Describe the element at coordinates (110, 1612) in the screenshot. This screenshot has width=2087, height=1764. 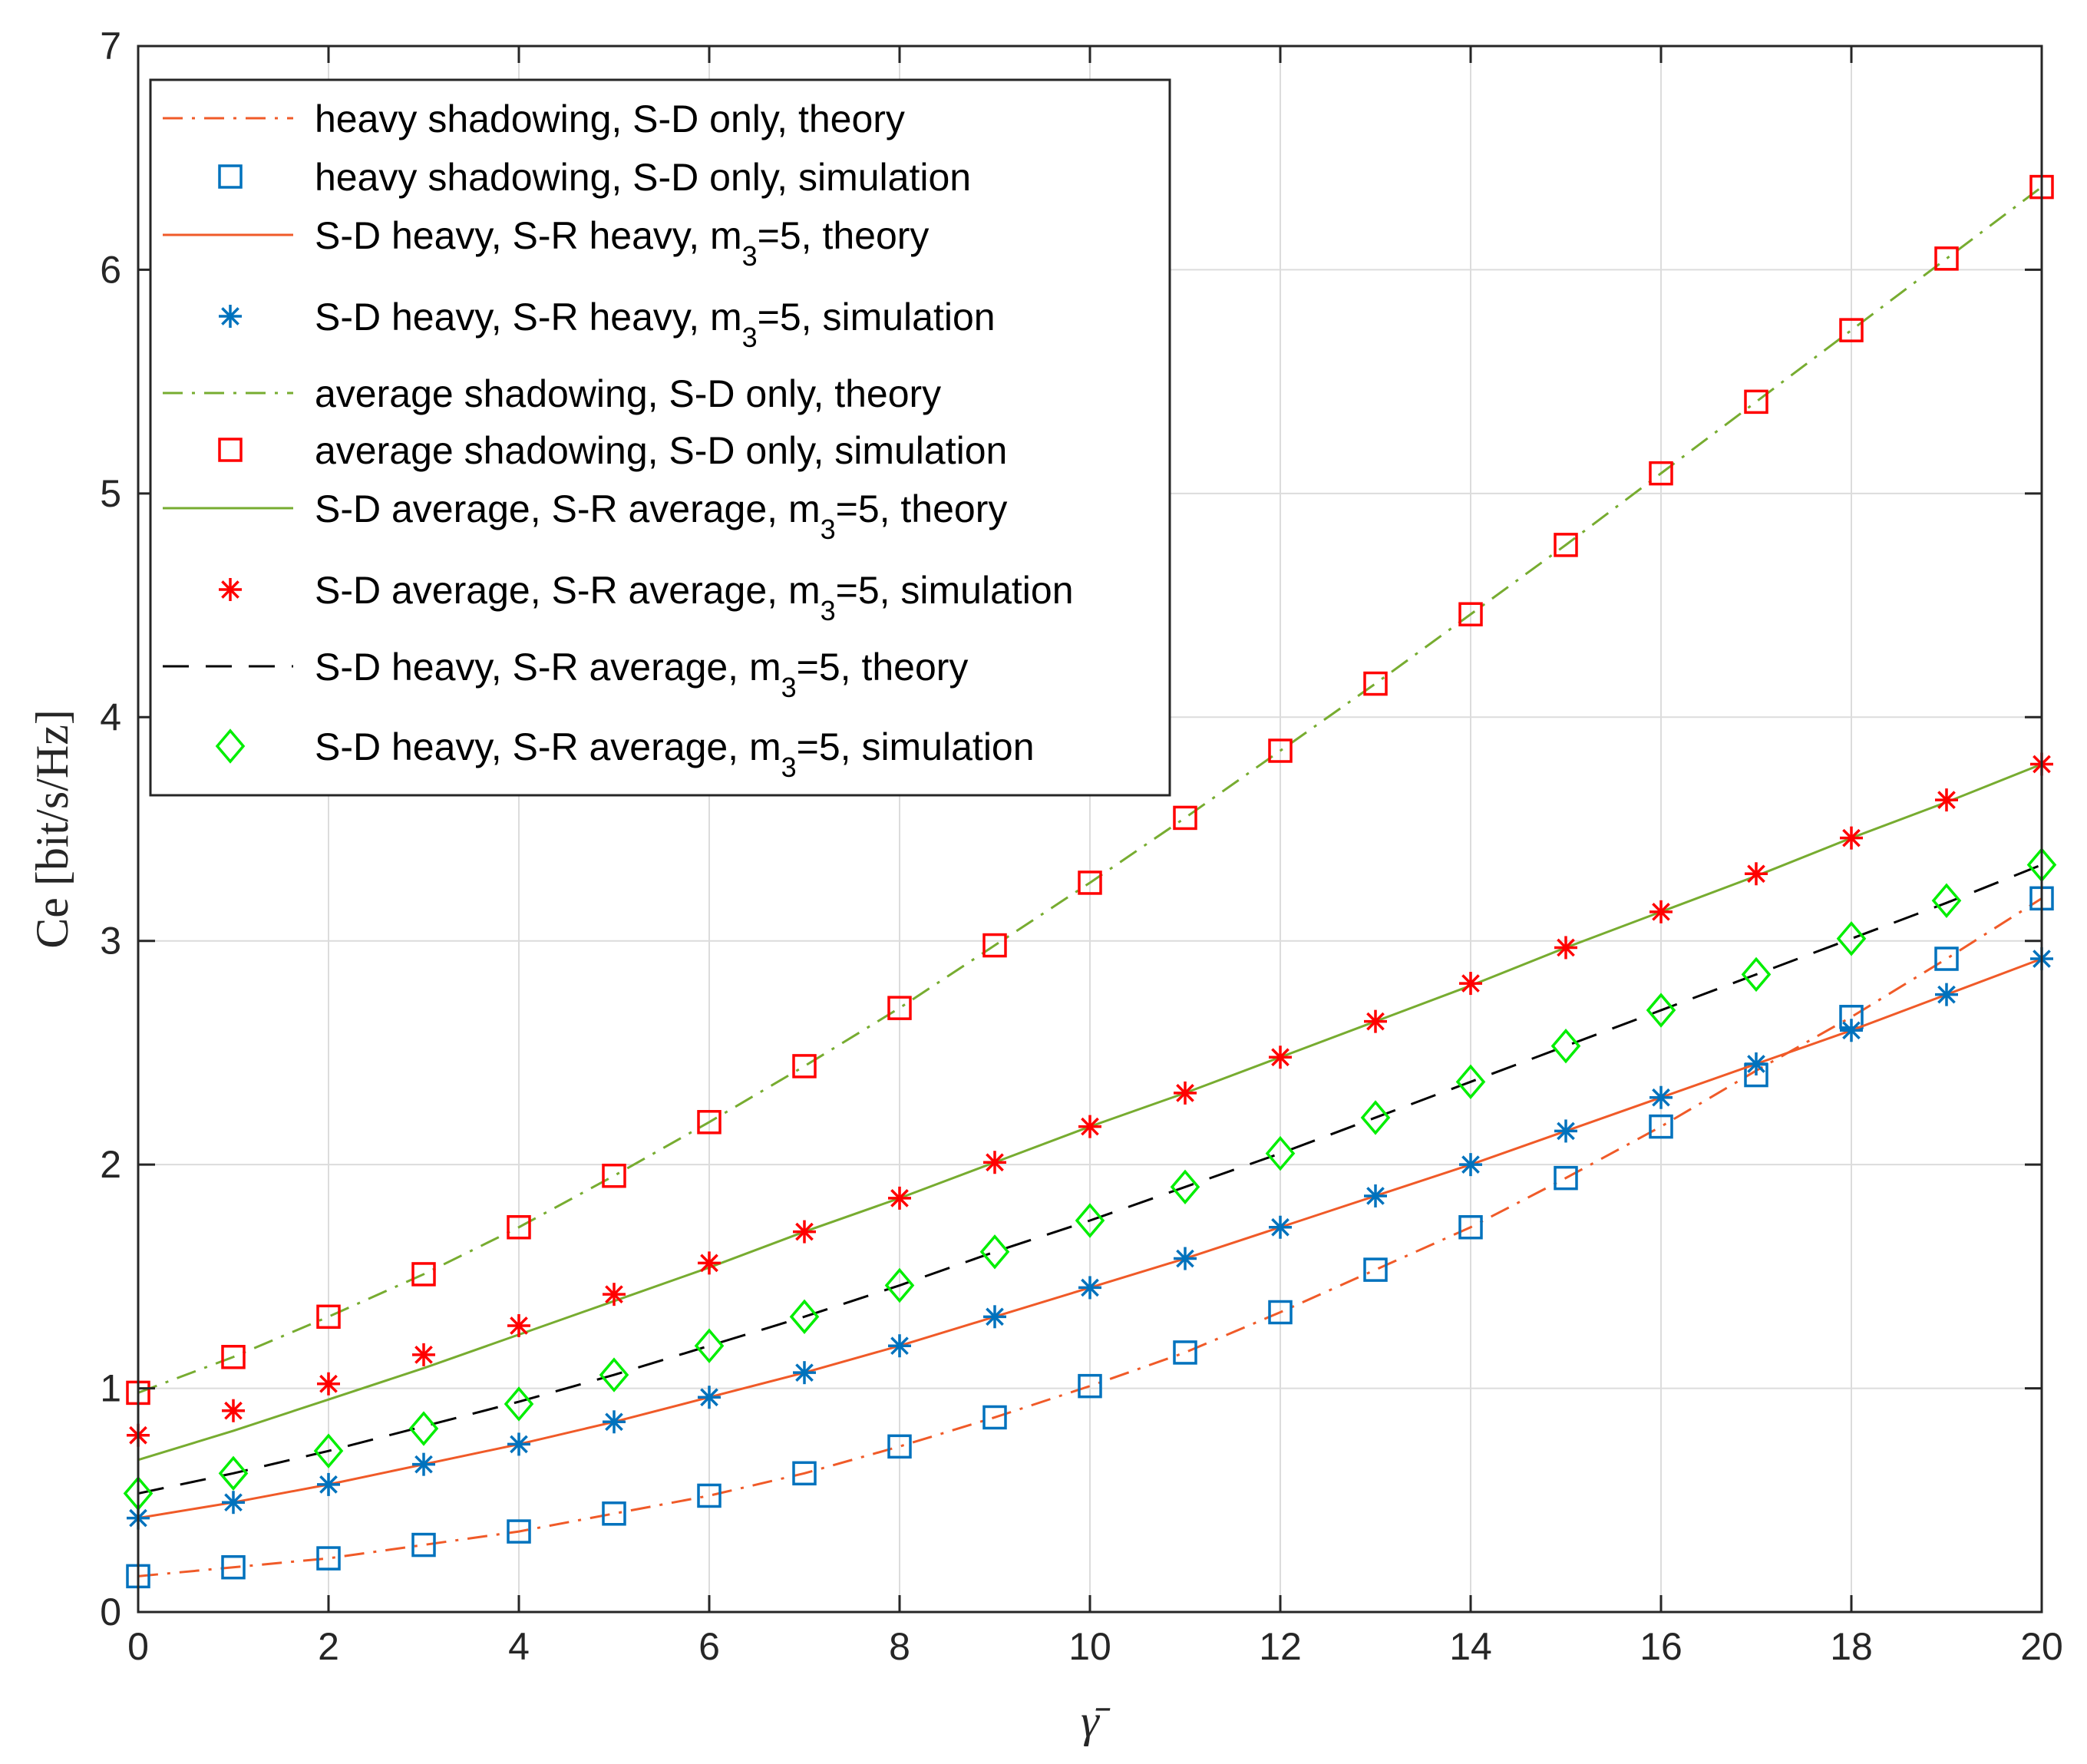
I see `y-tick-label: 0` at that location.